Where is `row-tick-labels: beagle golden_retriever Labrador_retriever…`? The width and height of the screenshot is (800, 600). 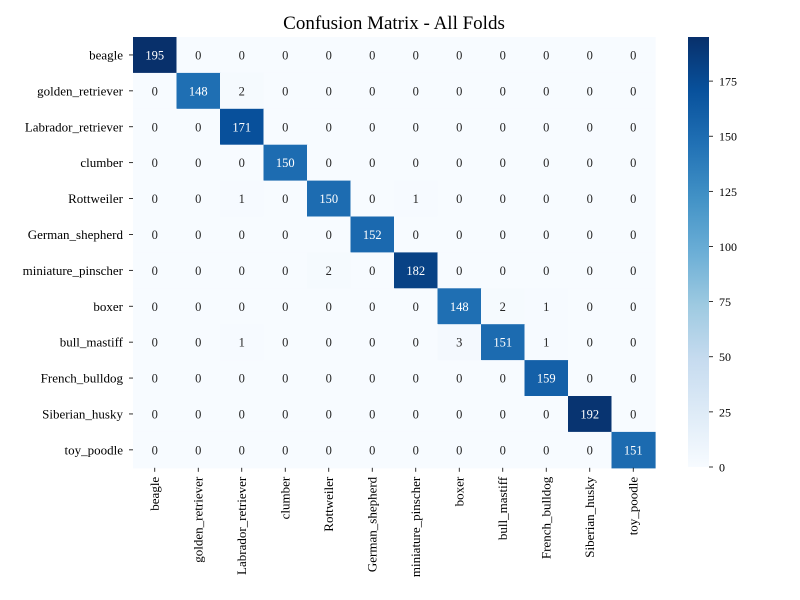
row-tick-labels: beagle golden_retriever Labrador_retriever… is located at coordinates (78, 252).